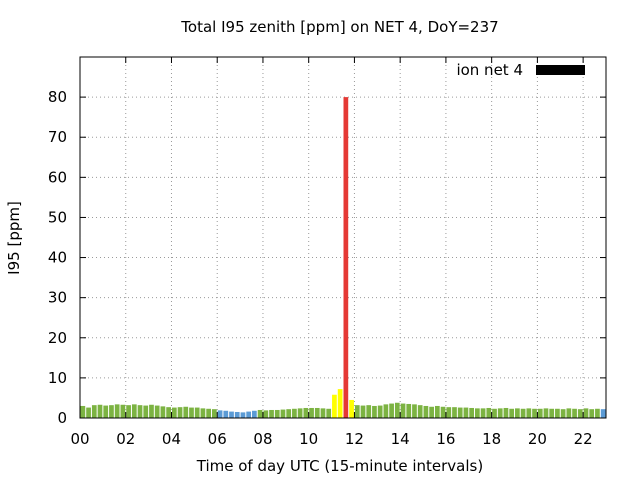 The image size is (640, 480). What do you see at coordinates (262, 439) in the screenshot?
I see `x-tick-label: 08` at bounding box center [262, 439].